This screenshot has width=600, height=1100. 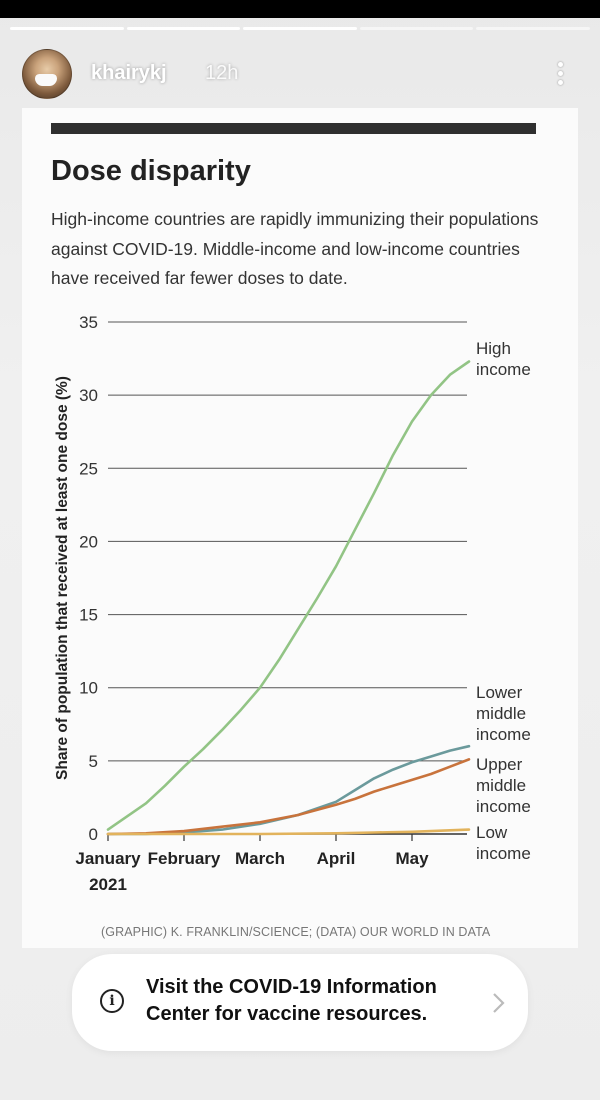 I want to click on status-bar, so click(x=300, y=9).